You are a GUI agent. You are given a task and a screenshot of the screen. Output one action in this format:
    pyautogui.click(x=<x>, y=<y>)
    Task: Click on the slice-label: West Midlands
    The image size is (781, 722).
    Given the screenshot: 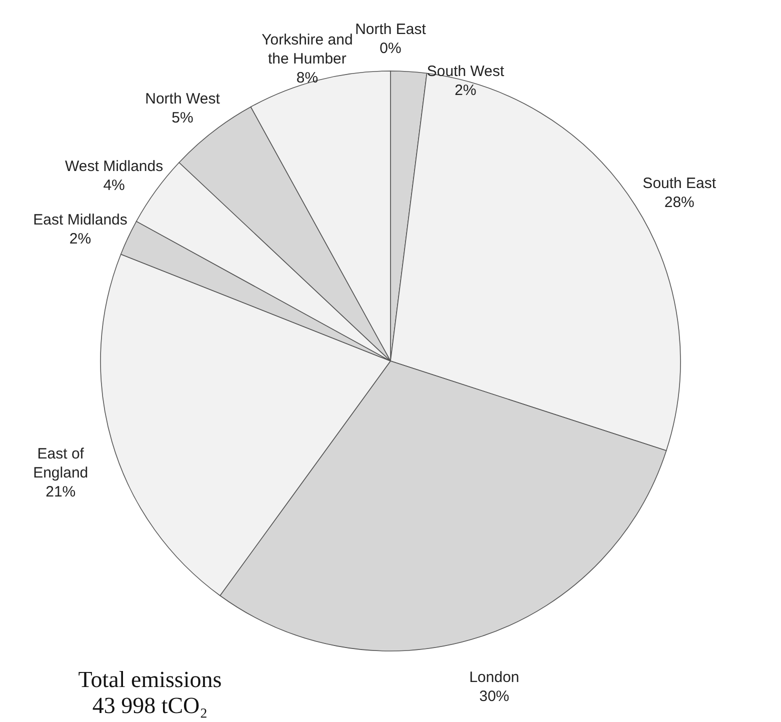 What is the action you would take?
    pyautogui.click(x=114, y=166)
    